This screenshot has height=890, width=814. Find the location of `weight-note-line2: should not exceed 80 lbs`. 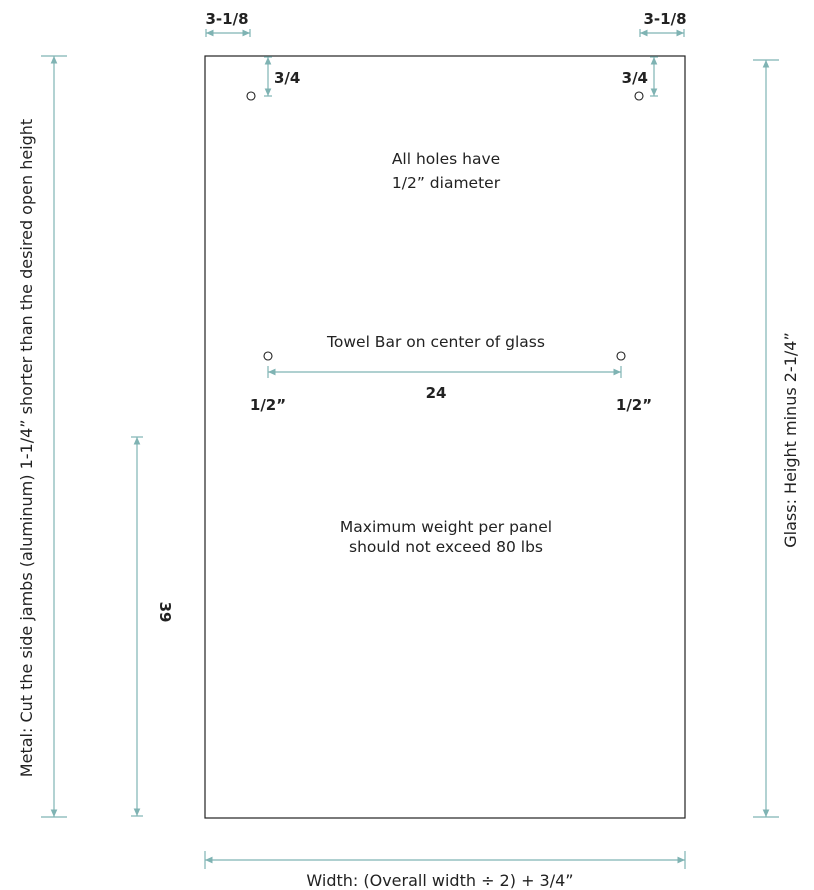

weight-note-line2: should not exceed 80 lbs is located at coordinates (446, 547).